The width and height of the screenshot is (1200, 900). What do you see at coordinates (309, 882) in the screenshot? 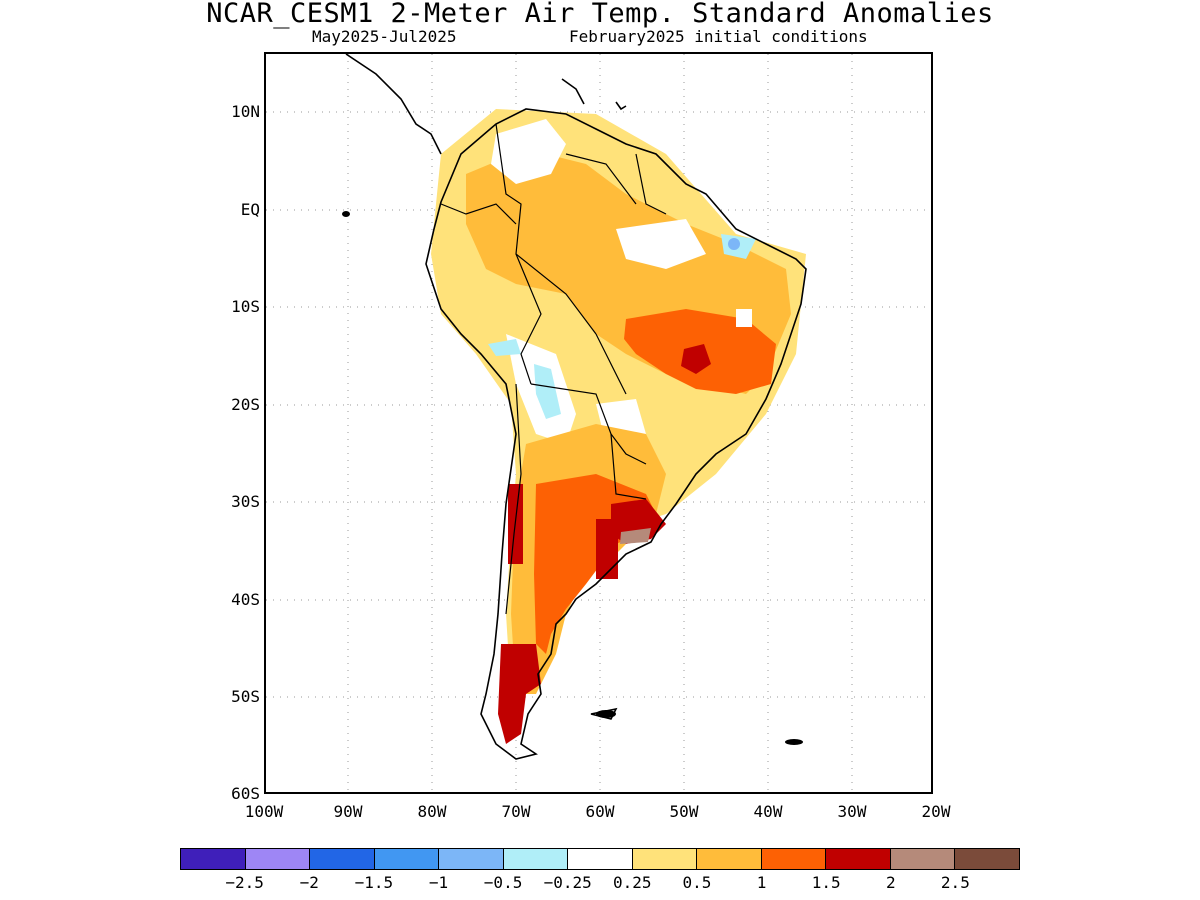
I see `legend-label: −2` at bounding box center [309, 882].